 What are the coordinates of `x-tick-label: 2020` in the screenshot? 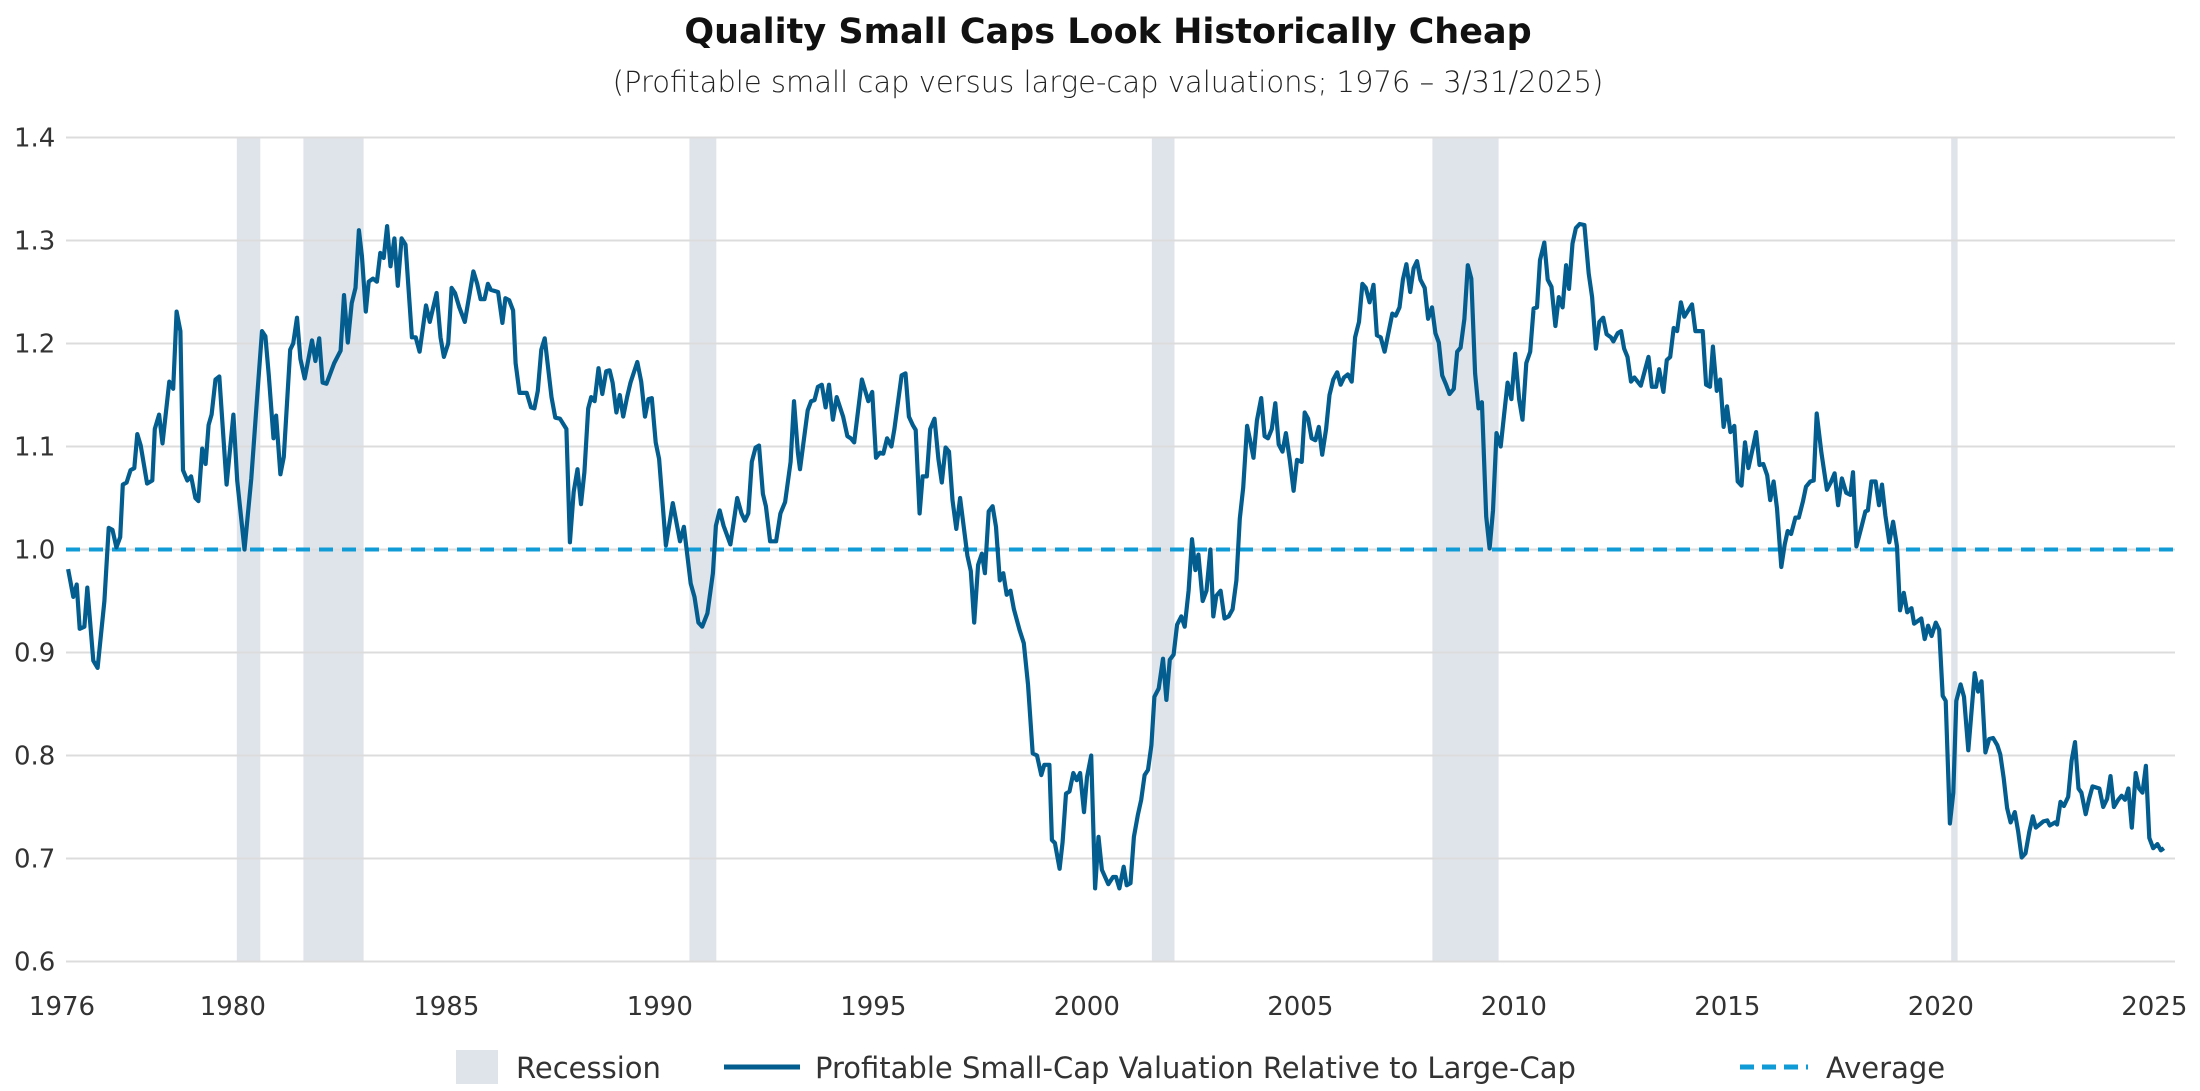 It's located at (1941, 1007).